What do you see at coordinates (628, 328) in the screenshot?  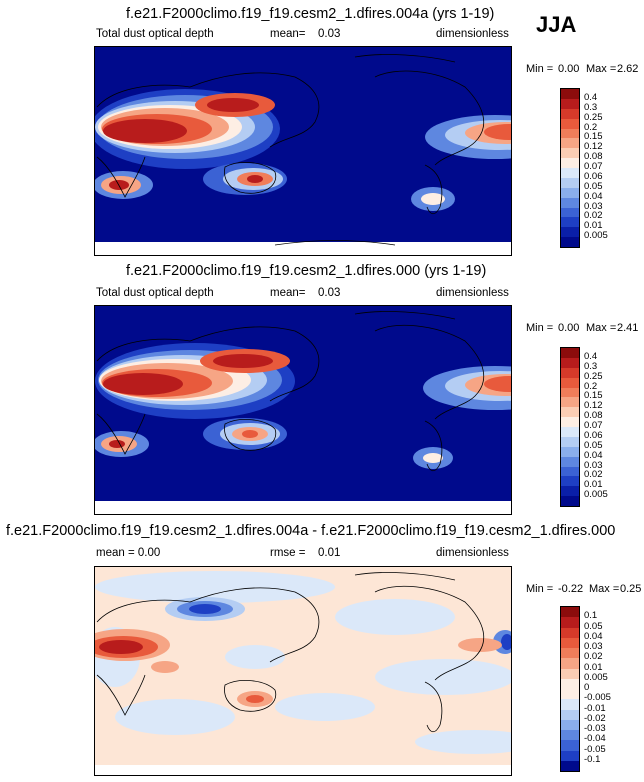 I see `panel-2-max-value: 2.41` at bounding box center [628, 328].